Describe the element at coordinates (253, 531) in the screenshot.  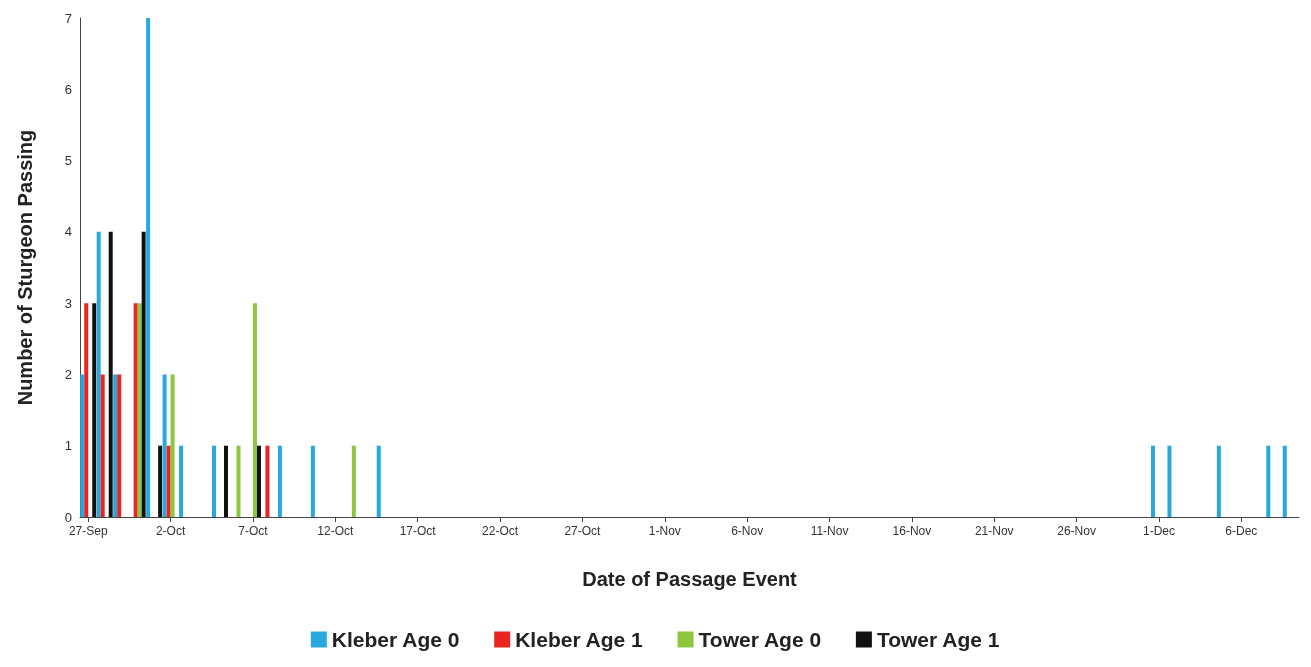
I see `x-tick-label: 7-Oct` at that location.